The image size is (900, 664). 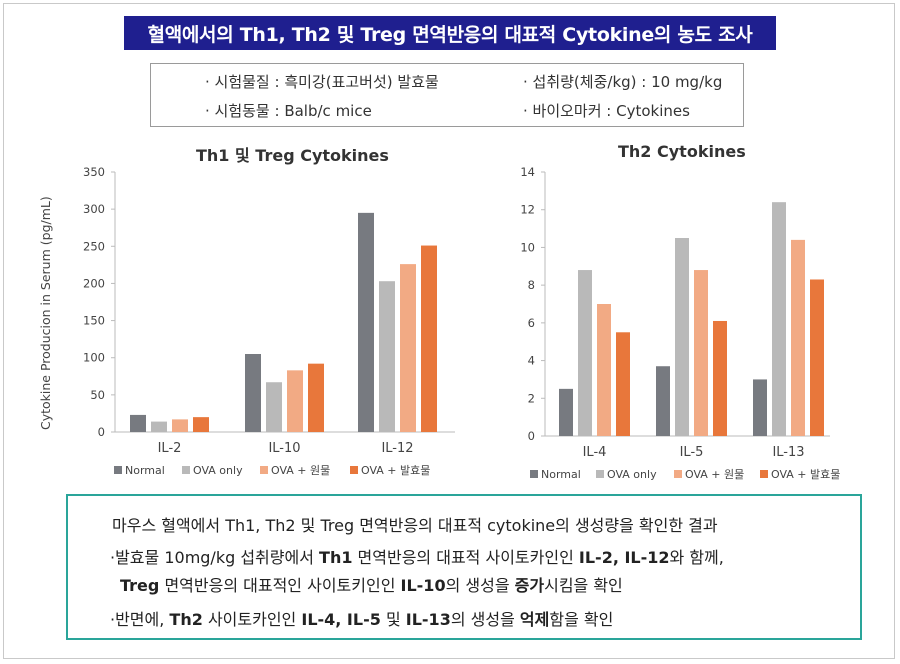 I want to click on summary-segment: Th1, so click(x=336, y=557).